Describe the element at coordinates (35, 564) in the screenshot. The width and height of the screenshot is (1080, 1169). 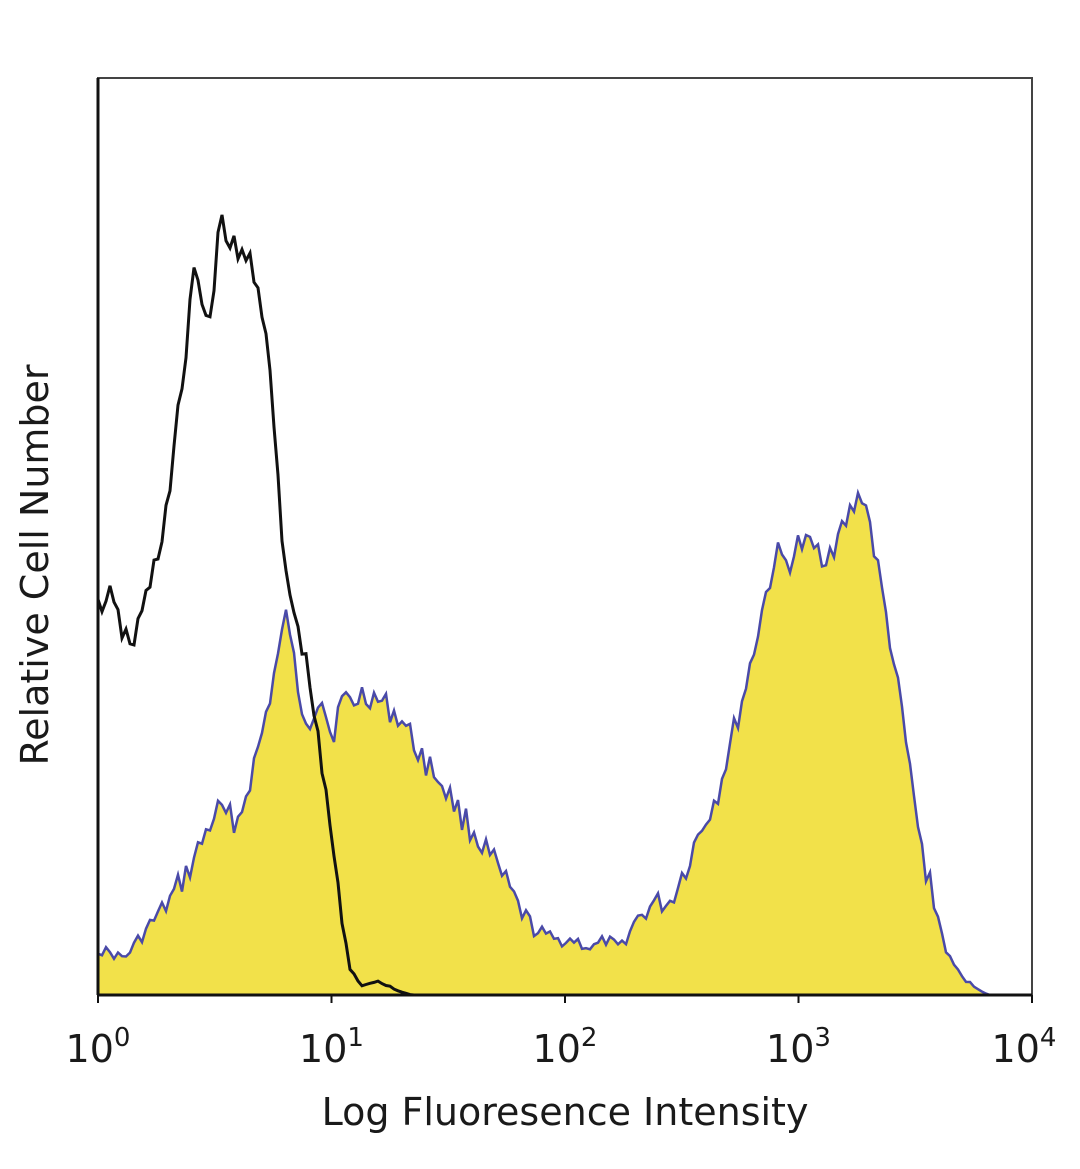
I see `y-axis-title: Relative Cell Number` at that location.